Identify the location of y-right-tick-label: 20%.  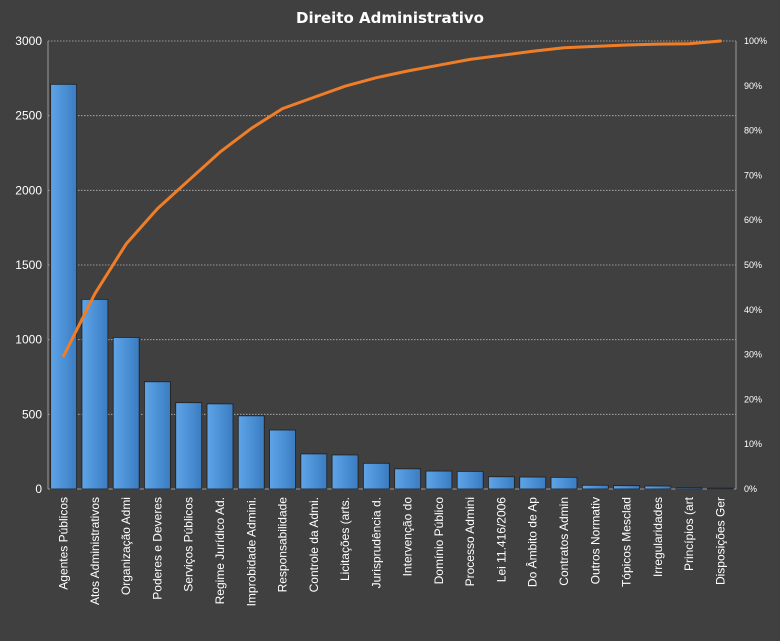
(753, 399).